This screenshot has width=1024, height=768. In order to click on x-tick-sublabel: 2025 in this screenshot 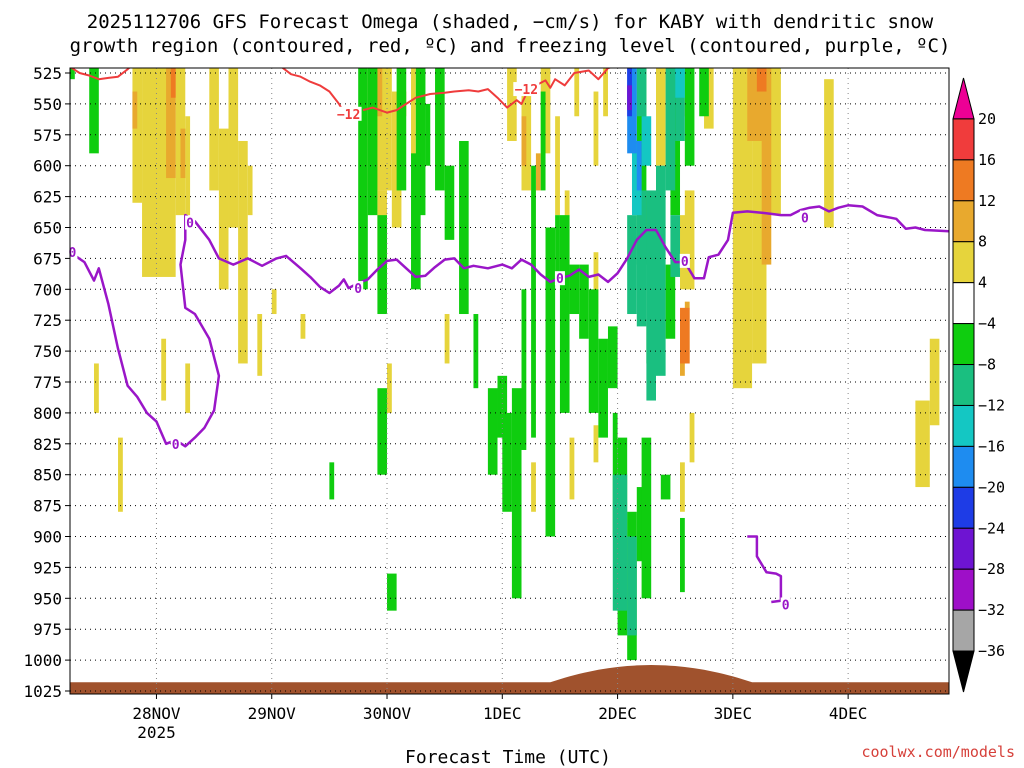, I will do `click(156, 732)`.